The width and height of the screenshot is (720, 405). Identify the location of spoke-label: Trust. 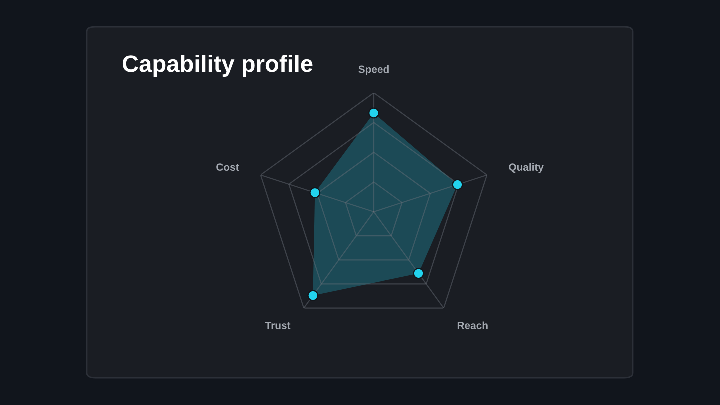
(278, 326).